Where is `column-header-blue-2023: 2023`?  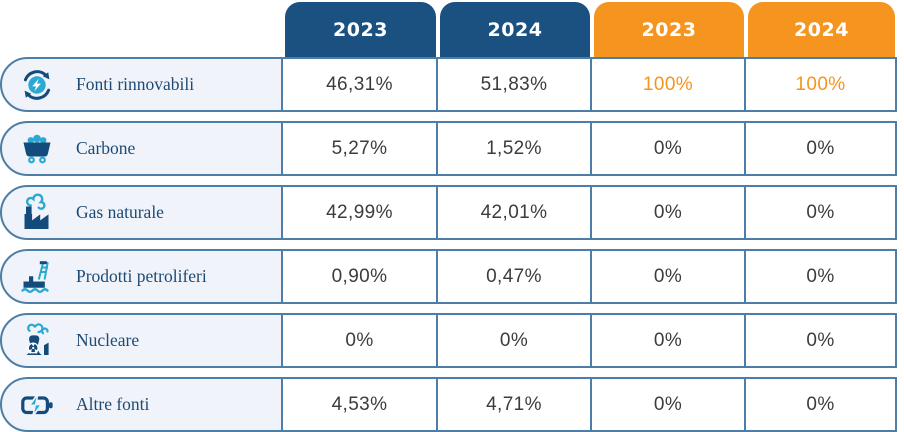
column-header-blue-2023: 2023 is located at coordinates (360, 29).